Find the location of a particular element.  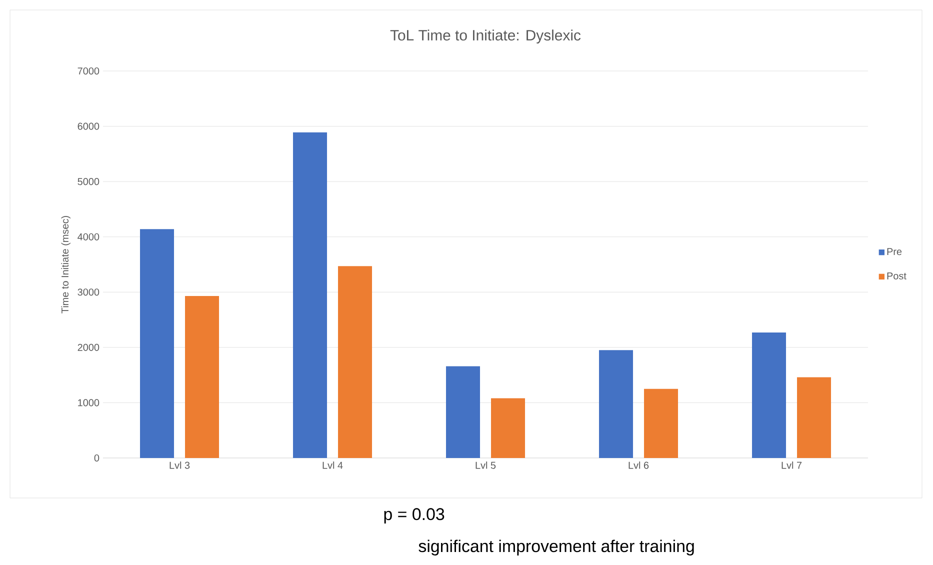

x-tick-label: Lvl 6 is located at coordinates (638, 465).